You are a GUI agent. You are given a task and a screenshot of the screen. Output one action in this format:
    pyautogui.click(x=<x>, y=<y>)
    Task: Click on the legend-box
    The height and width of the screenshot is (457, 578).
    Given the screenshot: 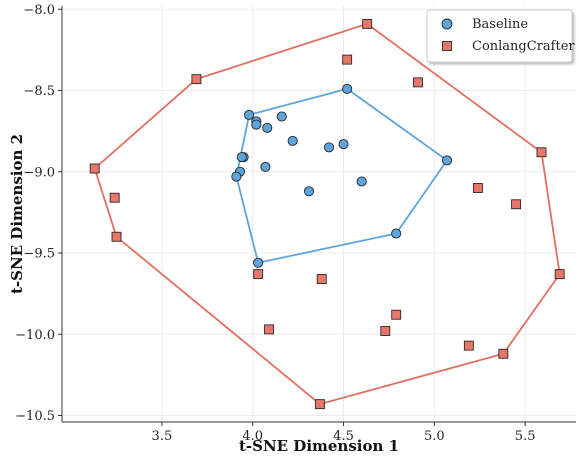 What is the action you would take?
    pyautogui.click(x=499, y=36)
    